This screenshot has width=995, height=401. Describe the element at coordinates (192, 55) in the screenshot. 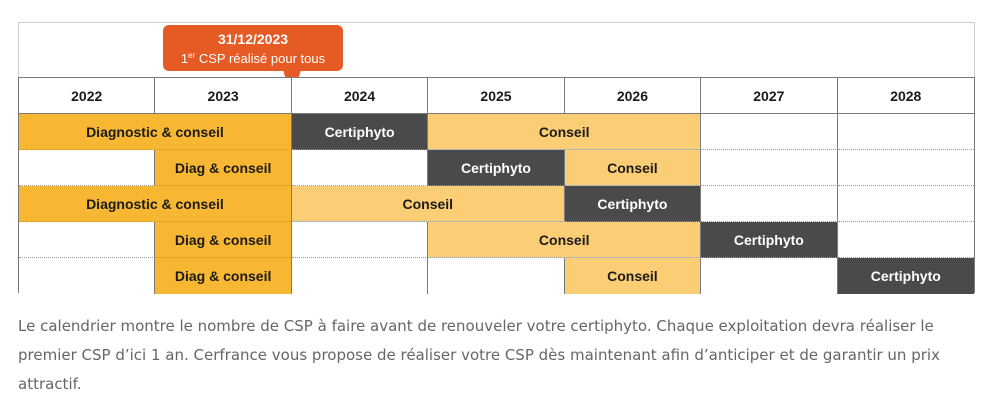

I see `callout-note-sup: er` at that location.